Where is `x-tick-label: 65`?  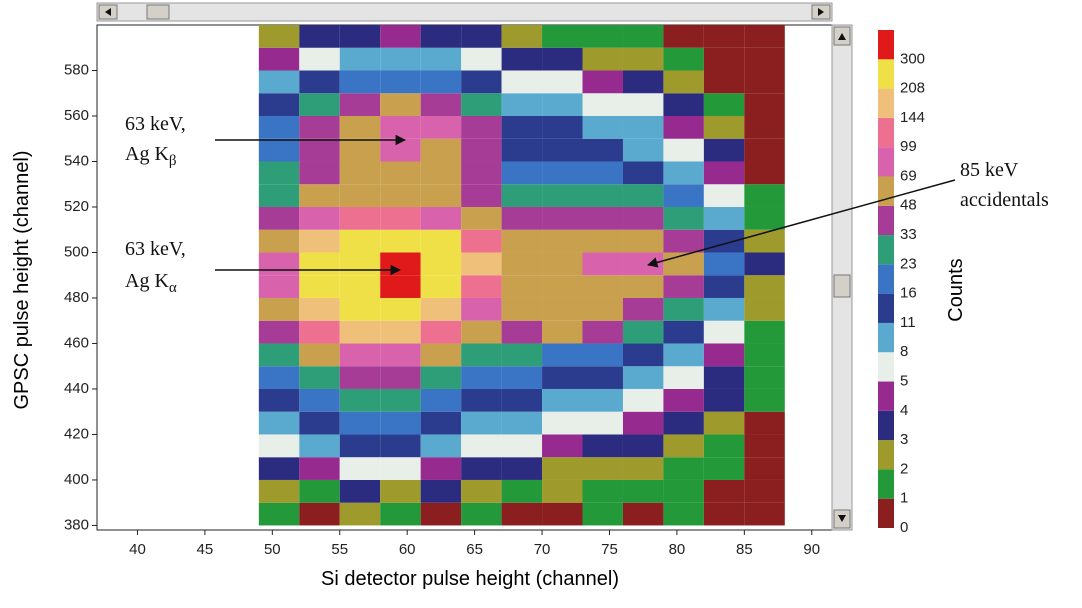
x-tick-label: 65 is located at coordinates (474, 549).